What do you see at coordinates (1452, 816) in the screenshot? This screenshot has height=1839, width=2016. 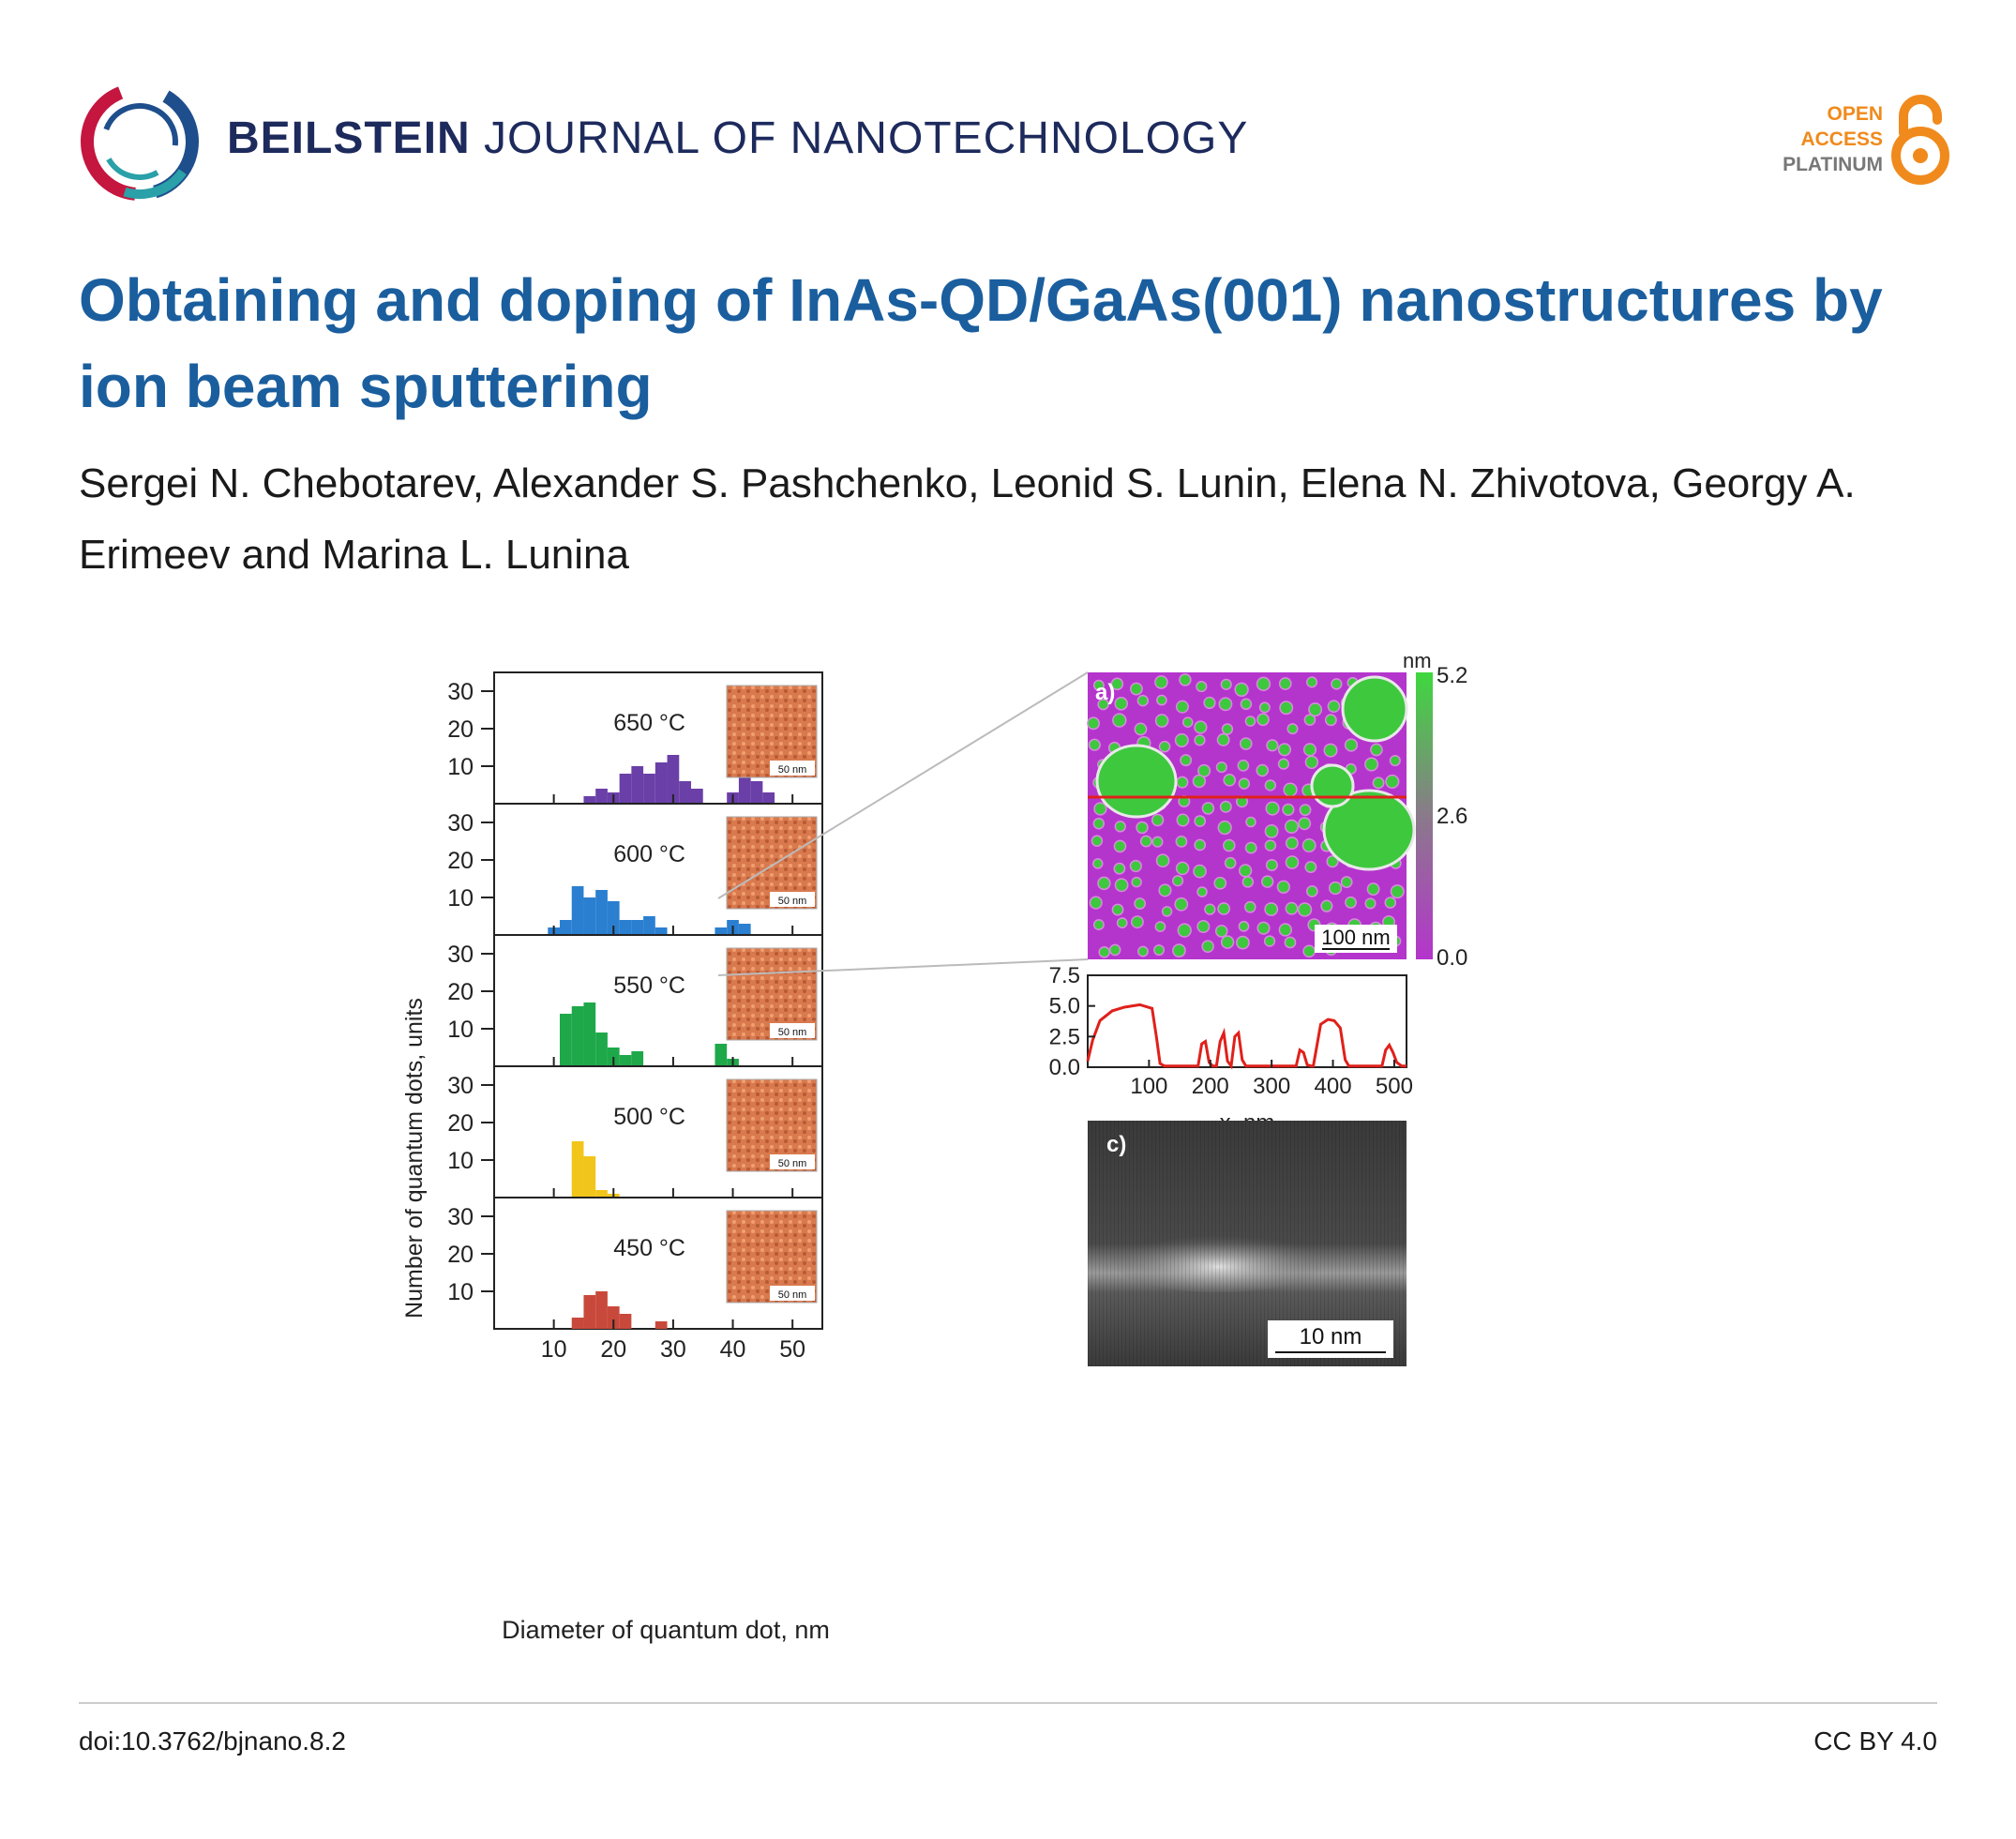 I see `colorbar-tick: 2.6` at bounding box center [1452, 816].